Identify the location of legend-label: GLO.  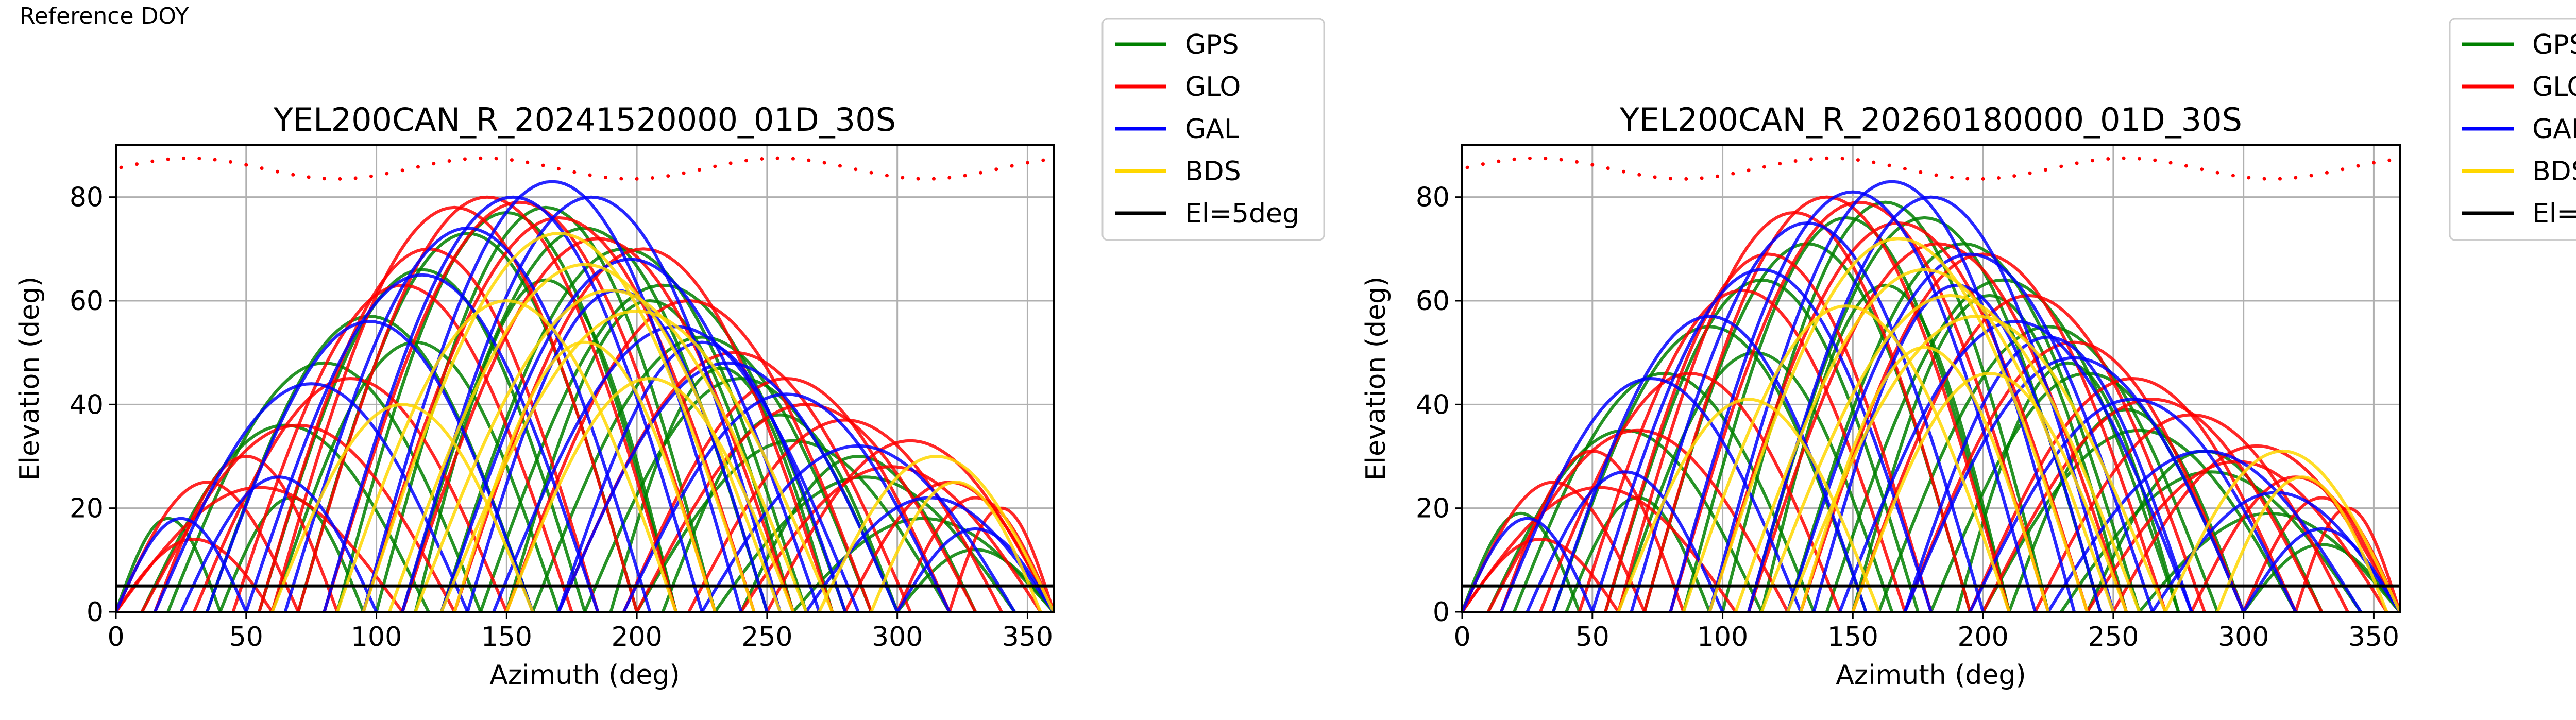
(2554, 87).